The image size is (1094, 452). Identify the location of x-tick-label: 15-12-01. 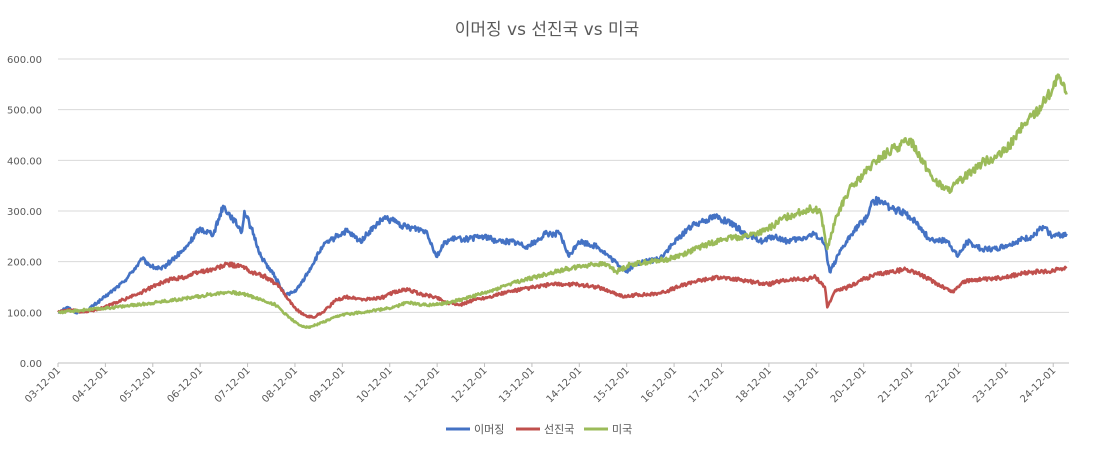
(612, 385).